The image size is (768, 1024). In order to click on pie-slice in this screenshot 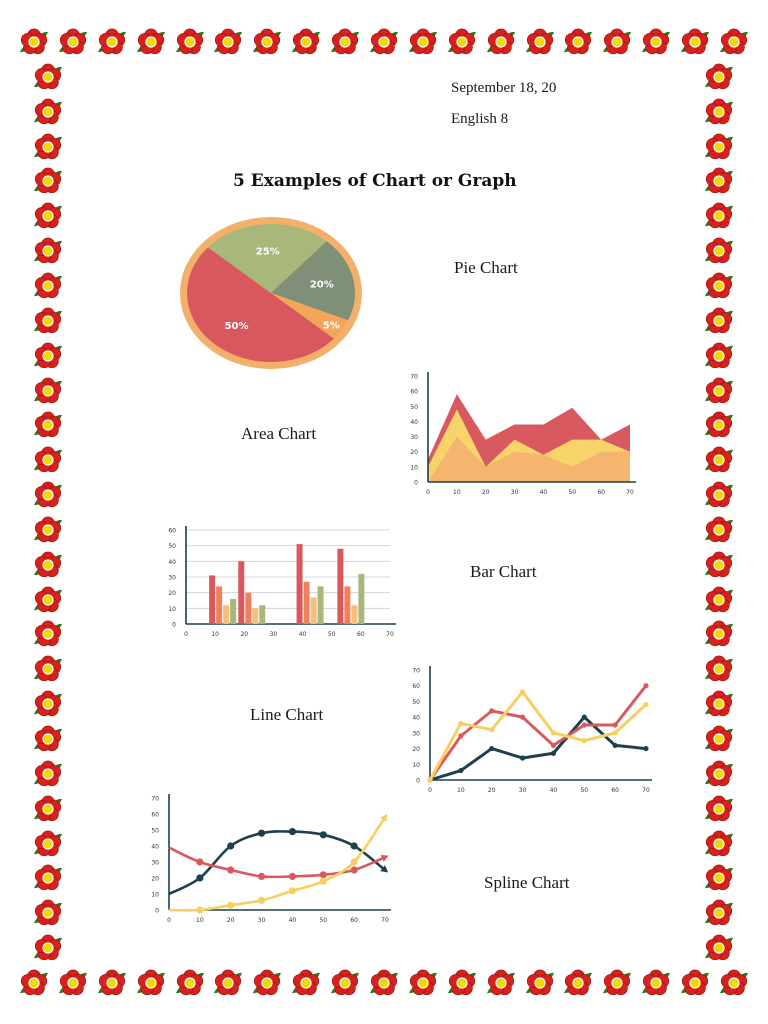, I will do `click(267, 258)`.